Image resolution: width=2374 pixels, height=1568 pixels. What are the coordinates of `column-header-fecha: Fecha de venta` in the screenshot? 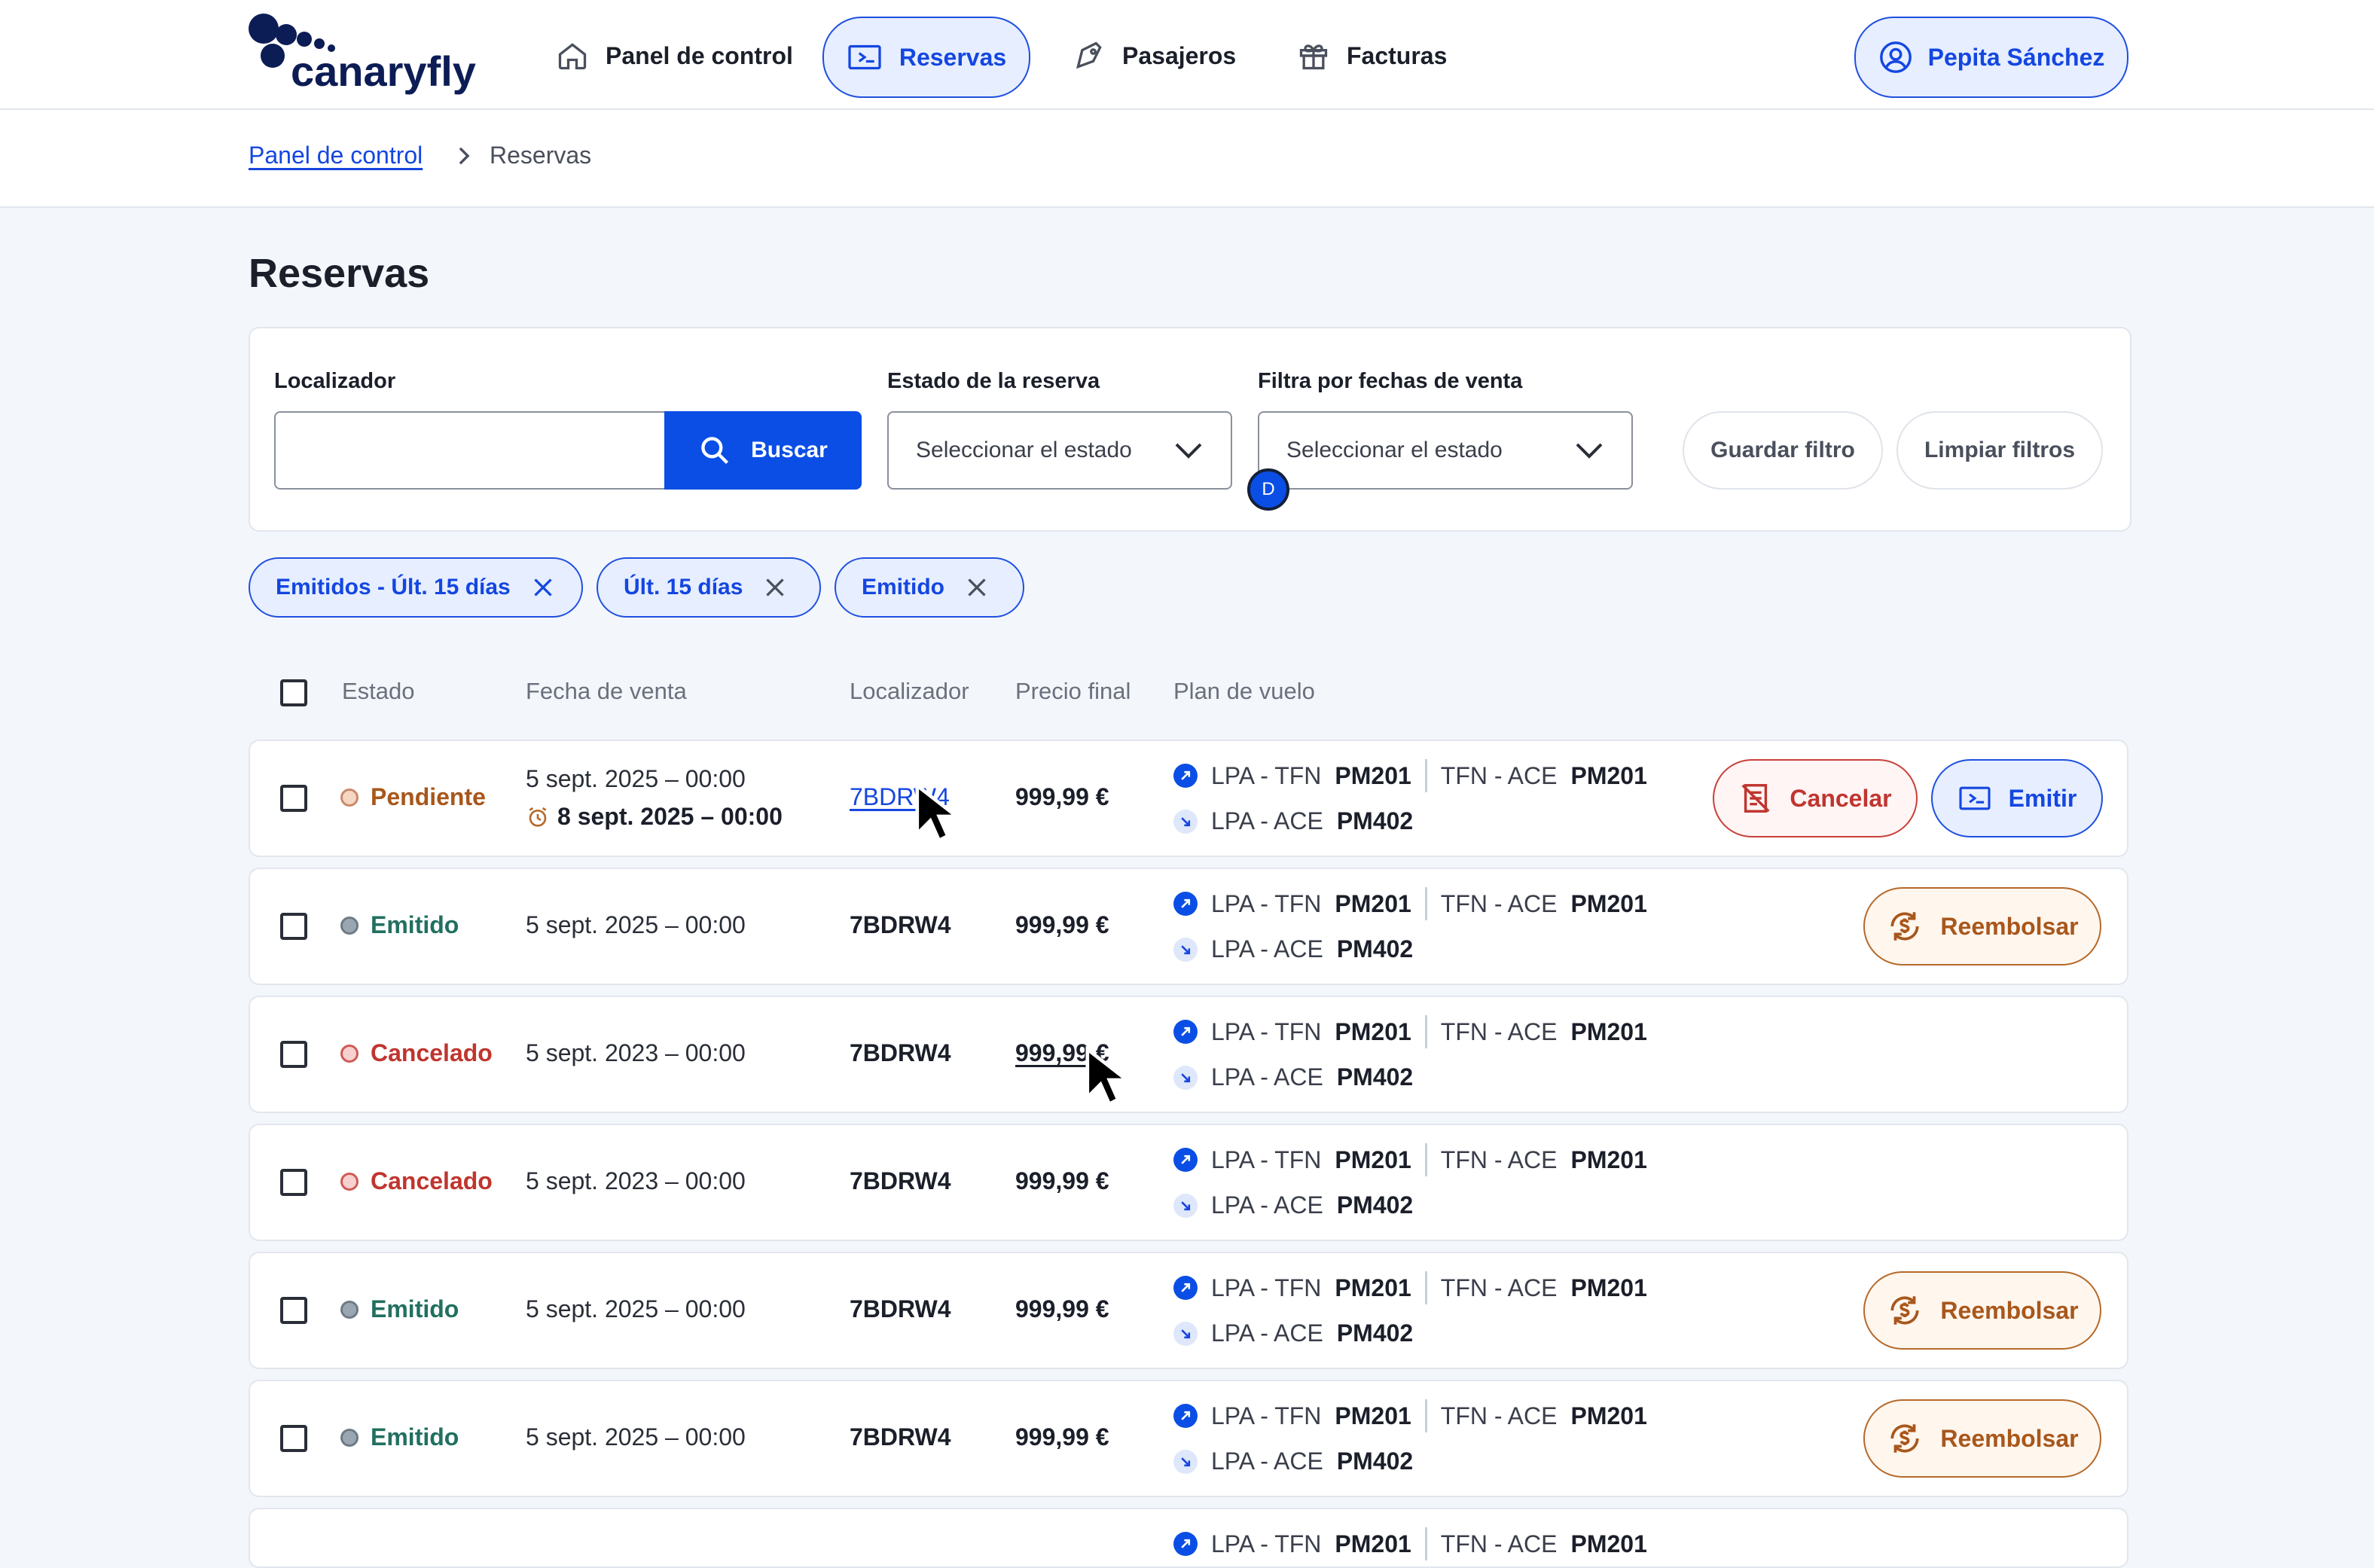 It's located at (606, 691).